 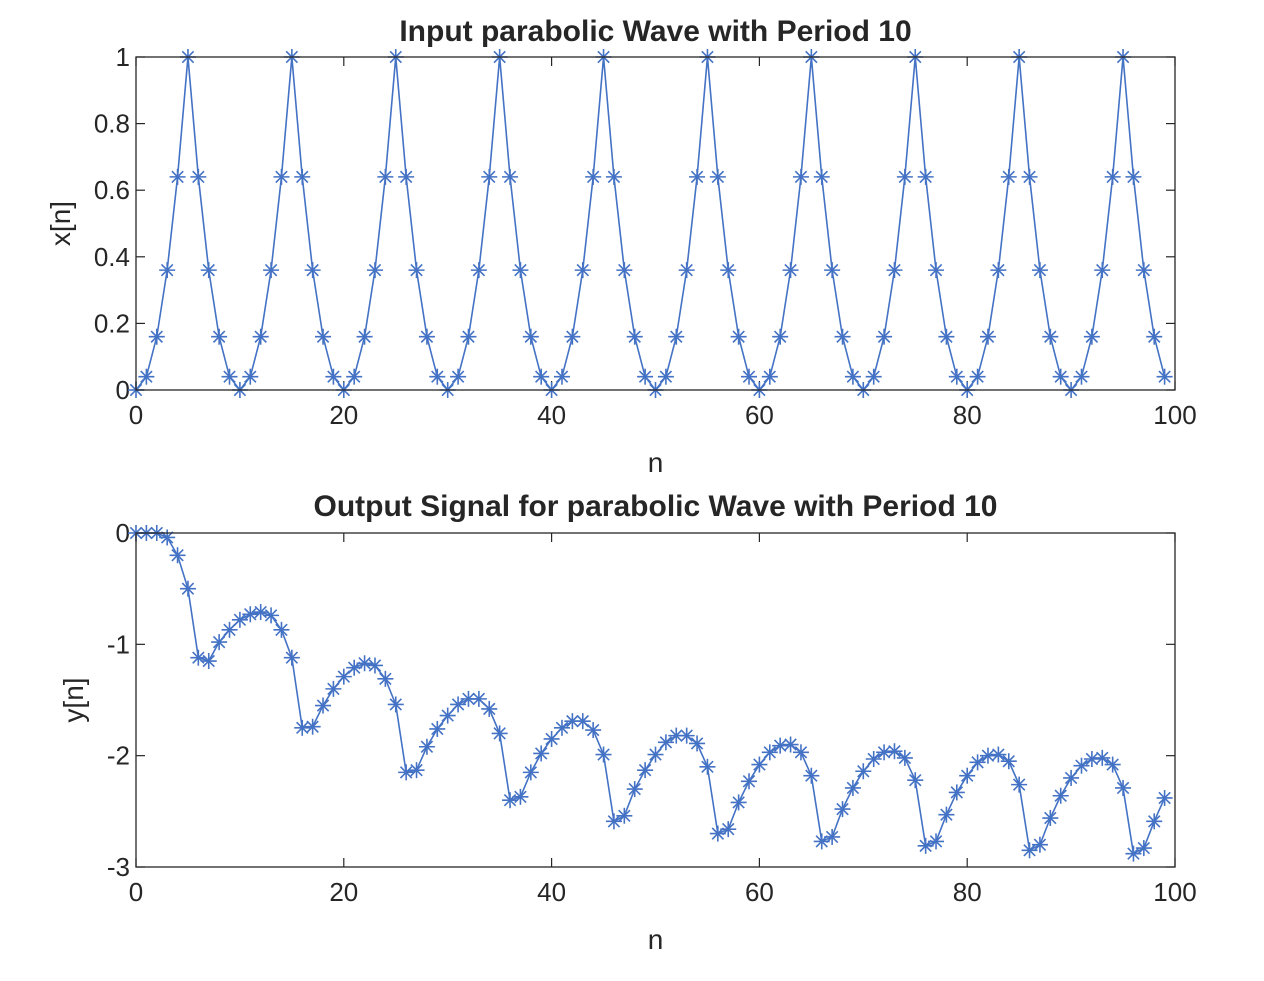 What do you see at coordinates (112, 190) in the screenshot?
I see `y-tick-label: 0.6` at bounding box center [112, 190].